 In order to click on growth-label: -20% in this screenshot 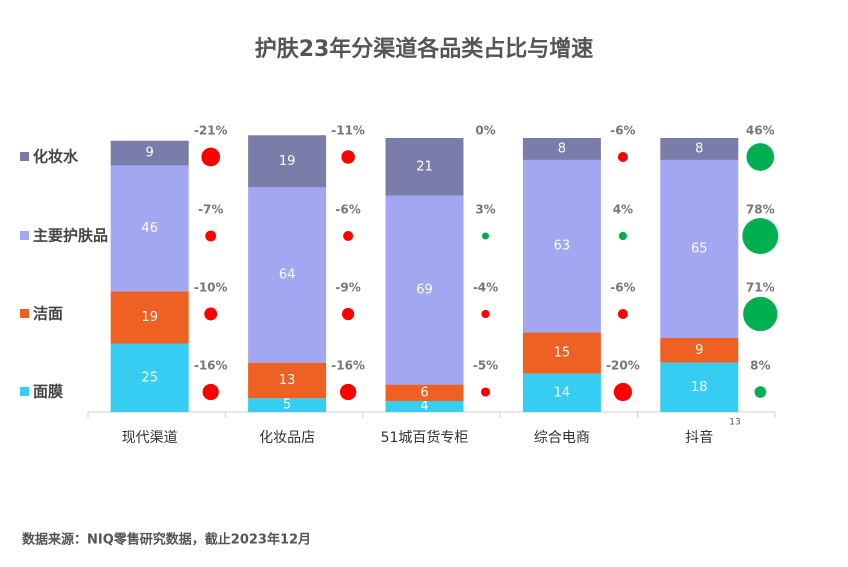, I will do `click(623, 366)`.